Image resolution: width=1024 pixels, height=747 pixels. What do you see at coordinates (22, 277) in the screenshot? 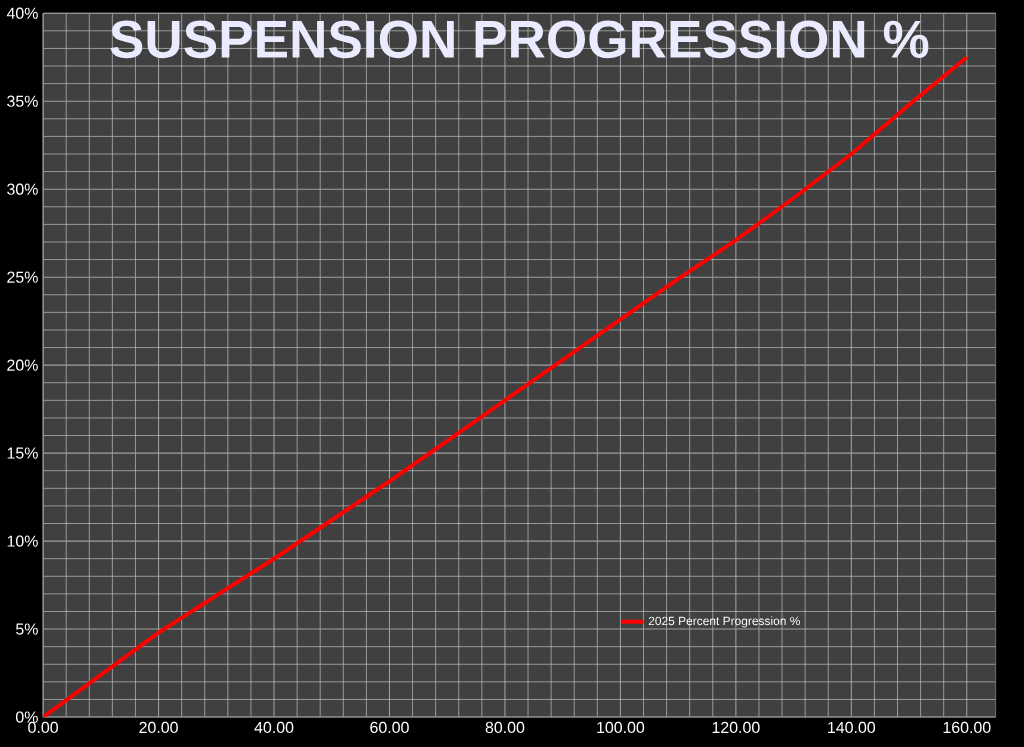
I see `y-tick-label: 25%` at bounding box center [22, 277].